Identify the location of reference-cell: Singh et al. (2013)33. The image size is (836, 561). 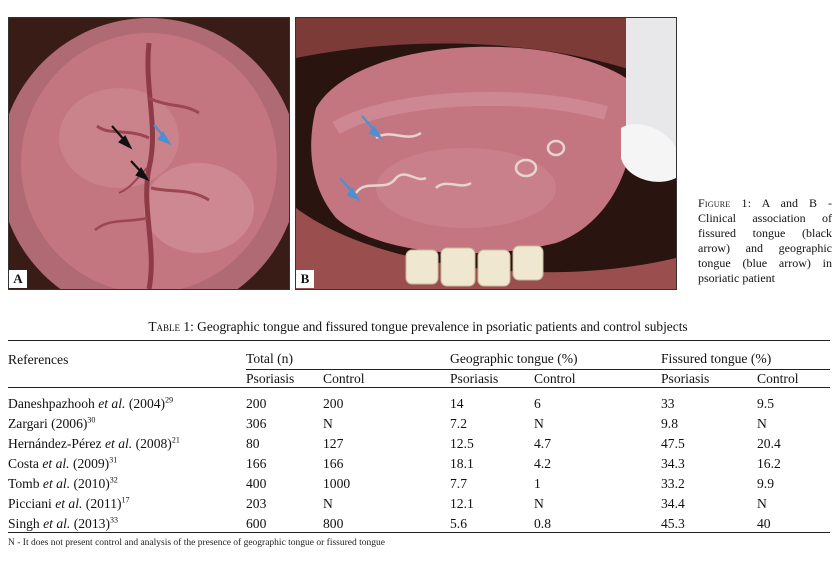
(127, 522).